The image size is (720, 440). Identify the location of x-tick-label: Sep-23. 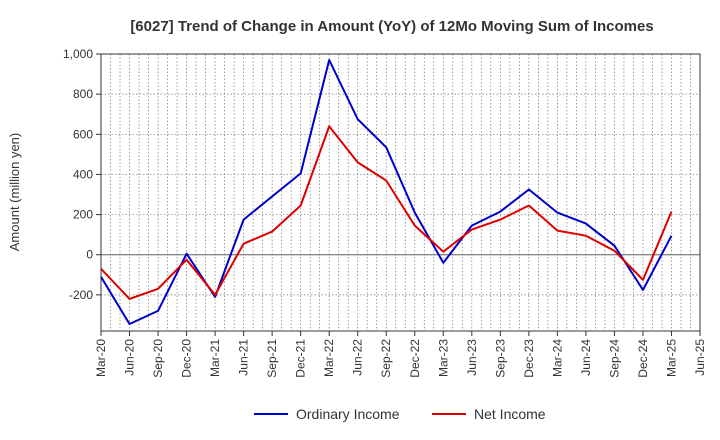
(500, 358).